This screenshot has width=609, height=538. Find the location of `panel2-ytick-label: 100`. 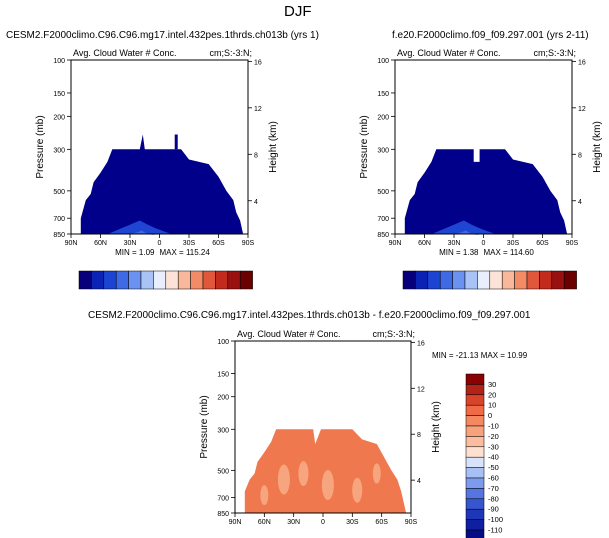

panel2-ytick-label: 100 is located at coordinates (383, 61).